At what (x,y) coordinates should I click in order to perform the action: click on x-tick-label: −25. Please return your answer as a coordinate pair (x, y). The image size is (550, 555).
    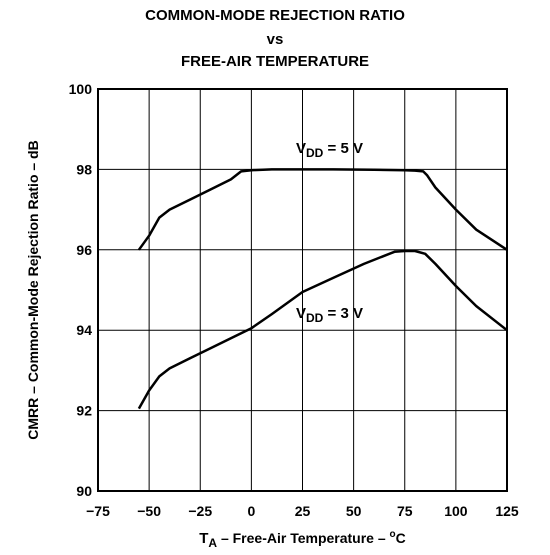
    Looking at the image, I should click on (200, 511).